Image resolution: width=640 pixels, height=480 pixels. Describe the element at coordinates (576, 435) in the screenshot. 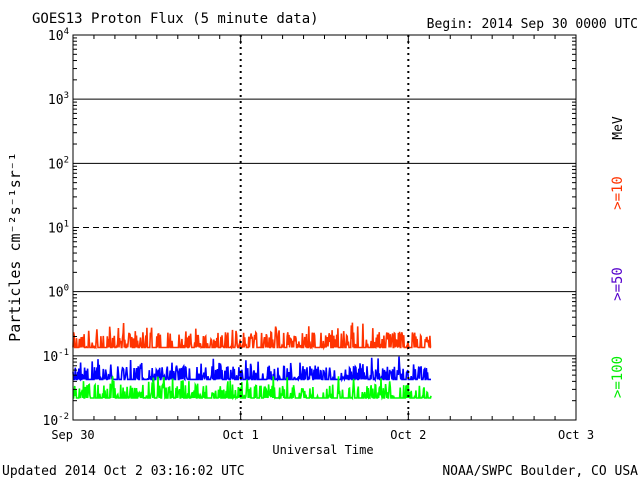

I see `x-tick-label: Oct 3` at that location.